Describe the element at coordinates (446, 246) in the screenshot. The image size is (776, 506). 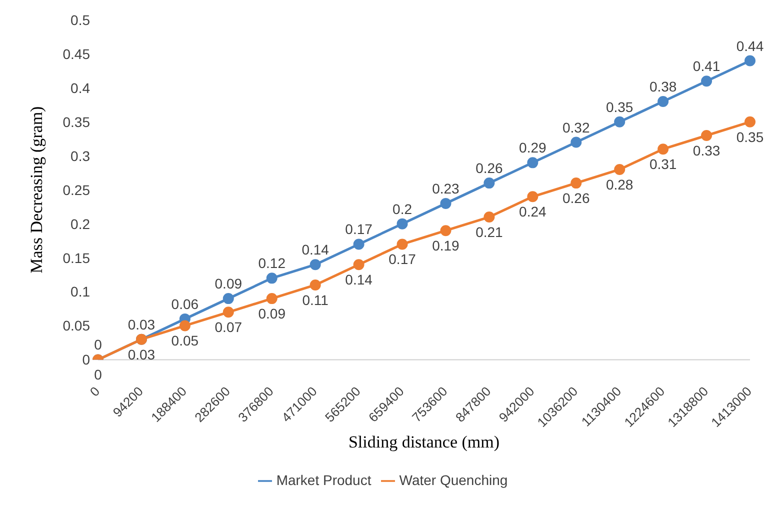
I see `data-label: 0.19` at that location.